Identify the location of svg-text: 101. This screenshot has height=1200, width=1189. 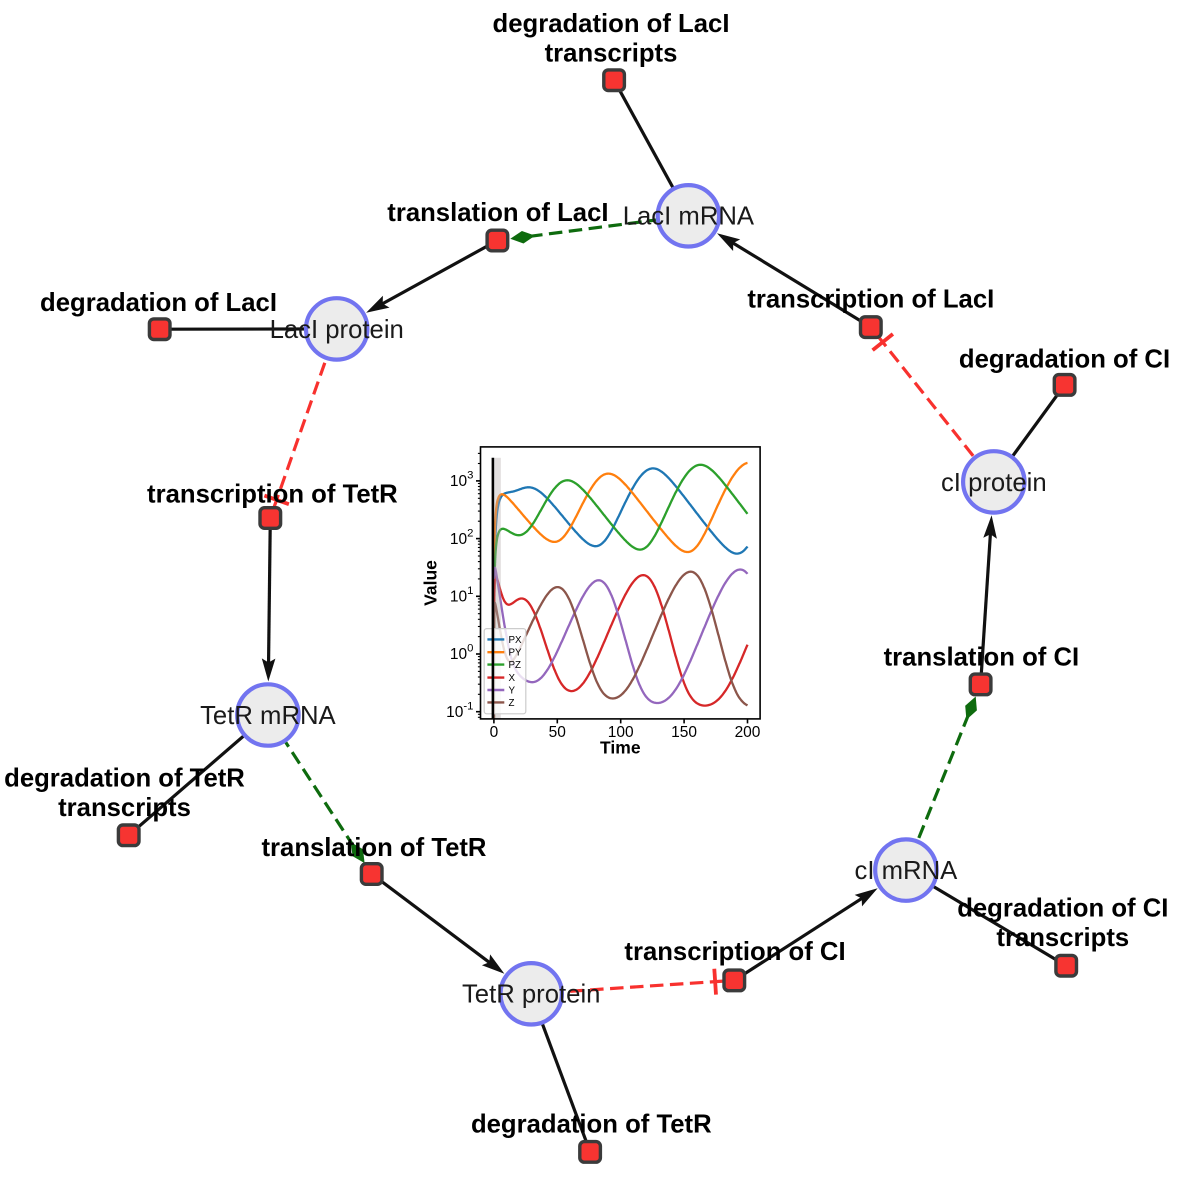
(463, 595).